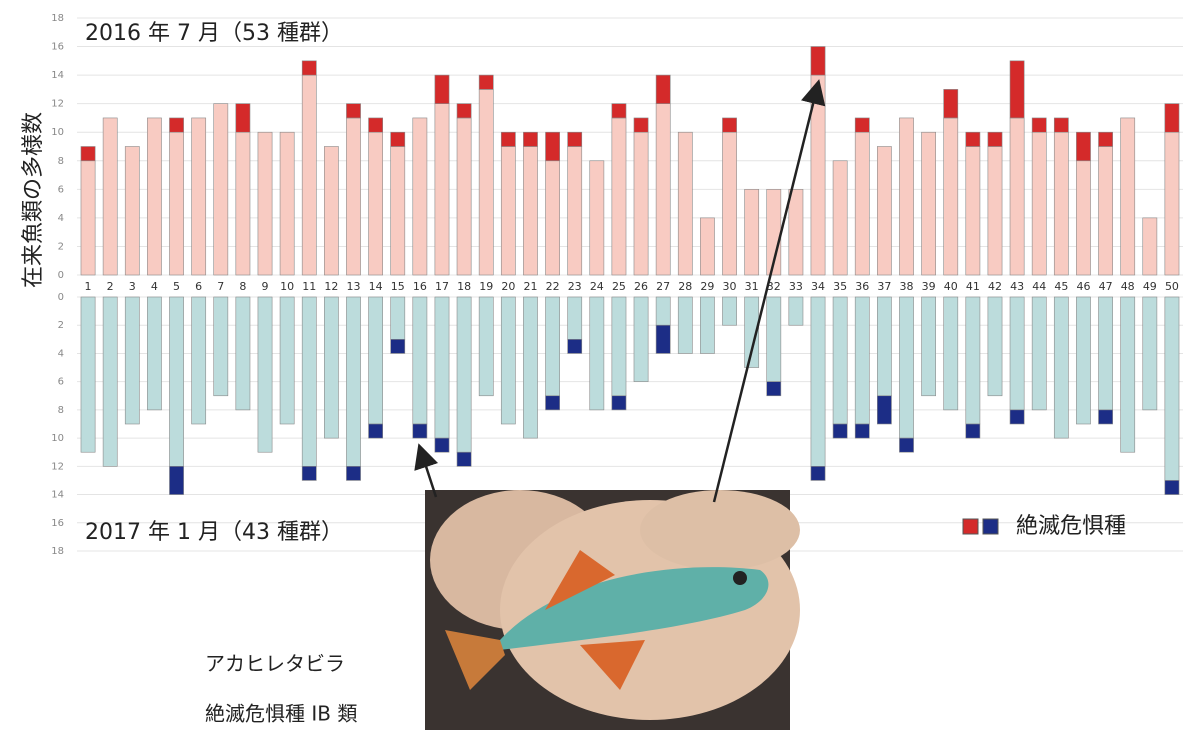  I want to click on x-tick-label: 12, so click(331, 286).